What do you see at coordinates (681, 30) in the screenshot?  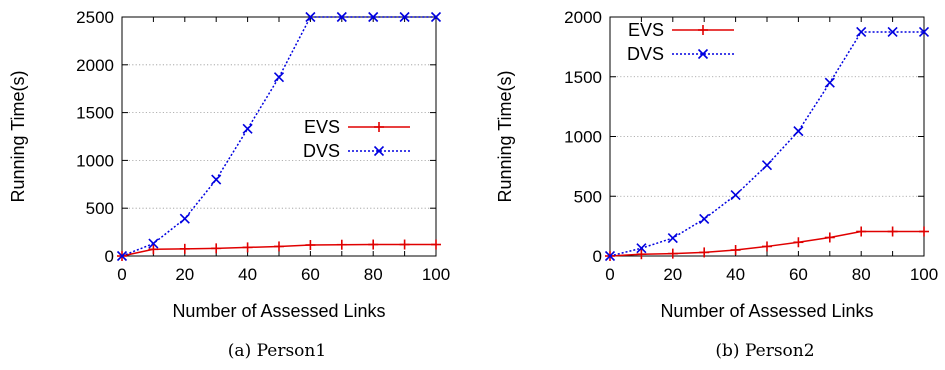 I see `legend-entry-evs: EVS` at bounding box center [681, 30].